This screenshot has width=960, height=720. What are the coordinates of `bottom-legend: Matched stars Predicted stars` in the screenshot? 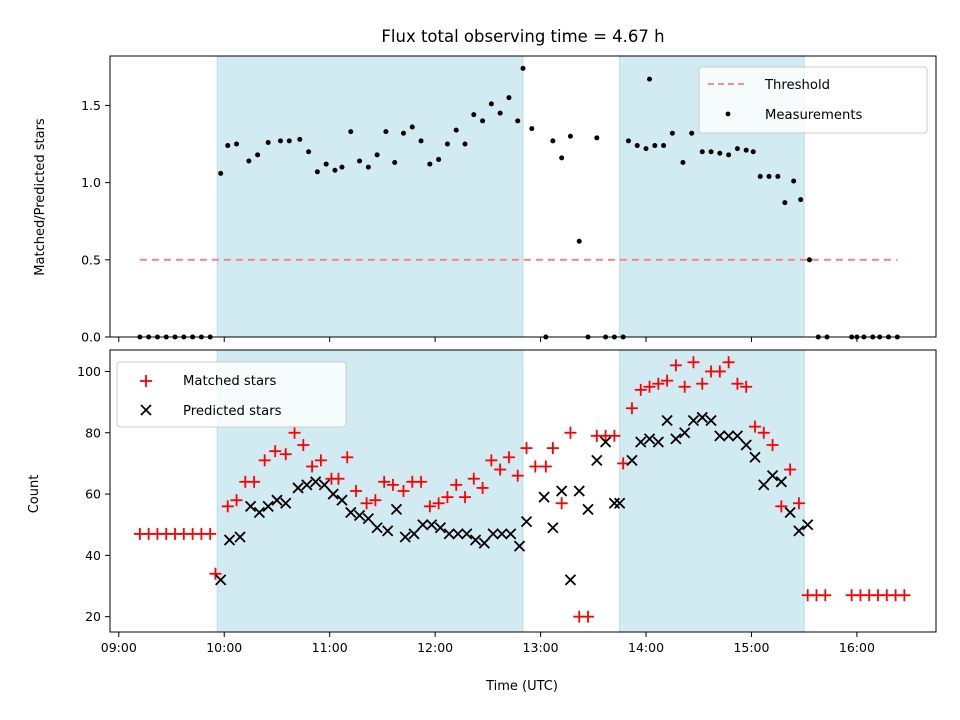 It's located at (231, 394).